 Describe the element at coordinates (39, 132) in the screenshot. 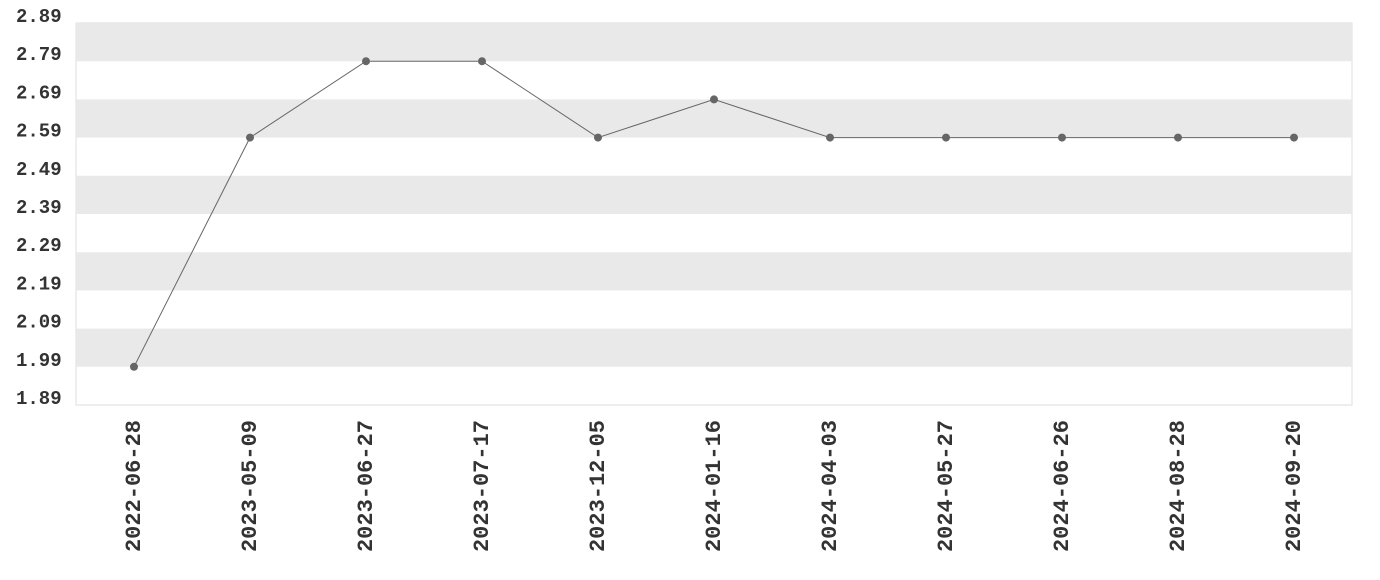

I see `y-tick-label: 2.59` at that location.